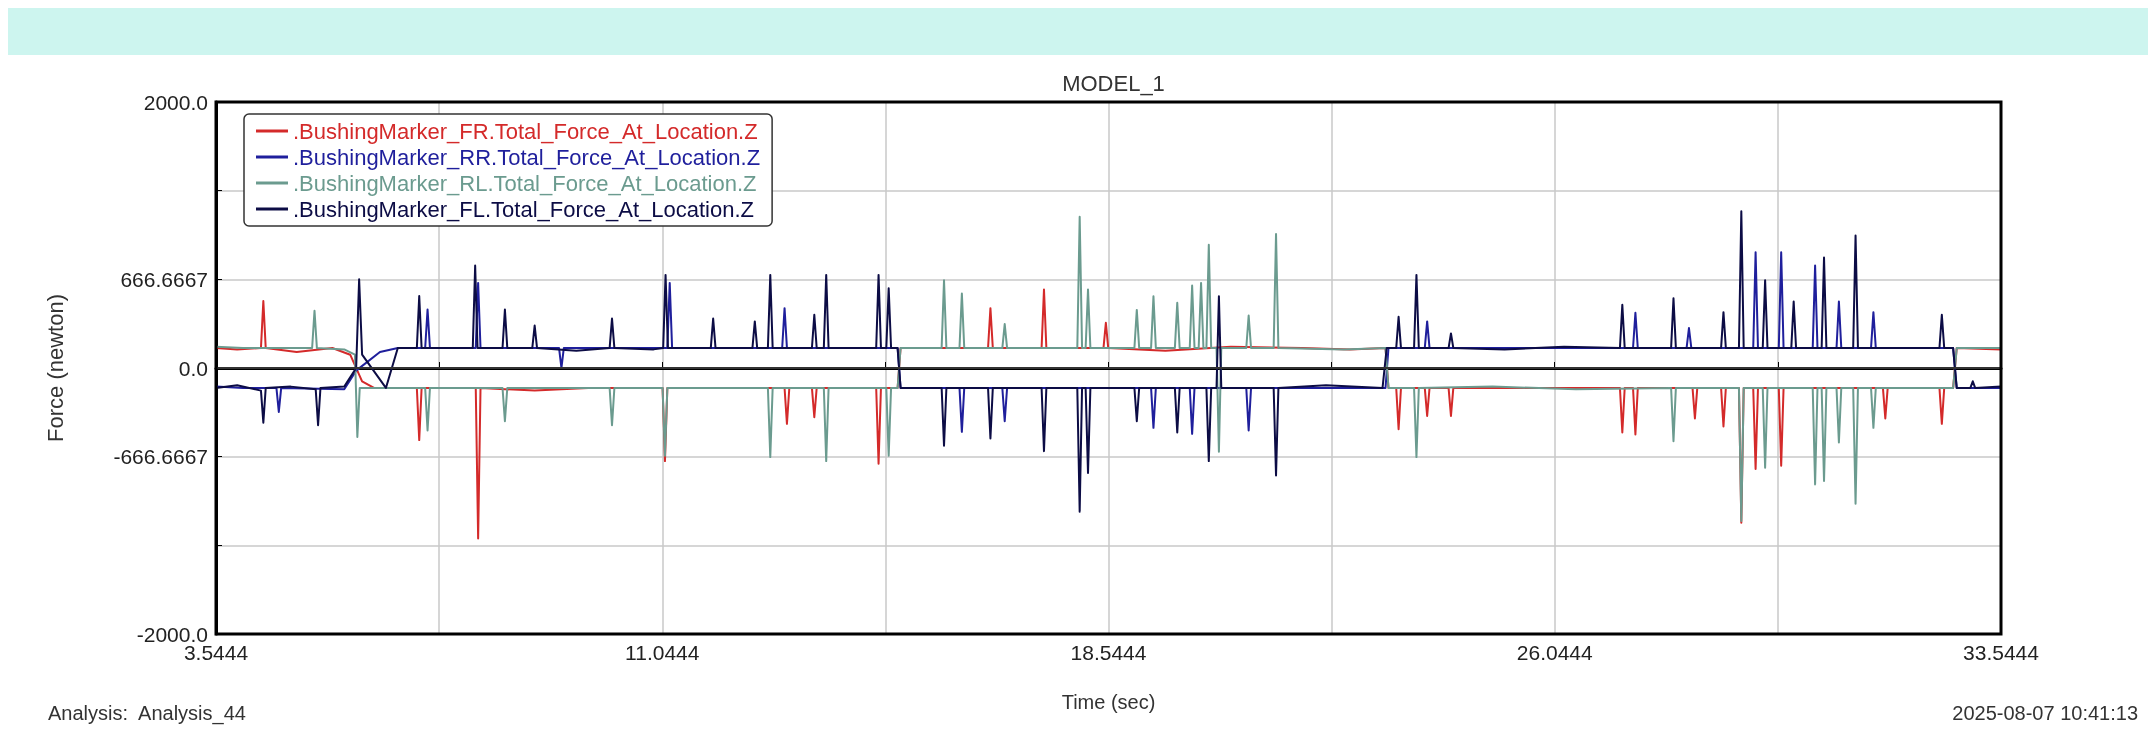 The width and height of the screenshot is (2156, 737). What do you see at coordinates (525, 131) in the screenshot?
I see `legend-label: .BushingMarker_FR.Total_Force_At_Location.Z` at bounding box center [525, 131].